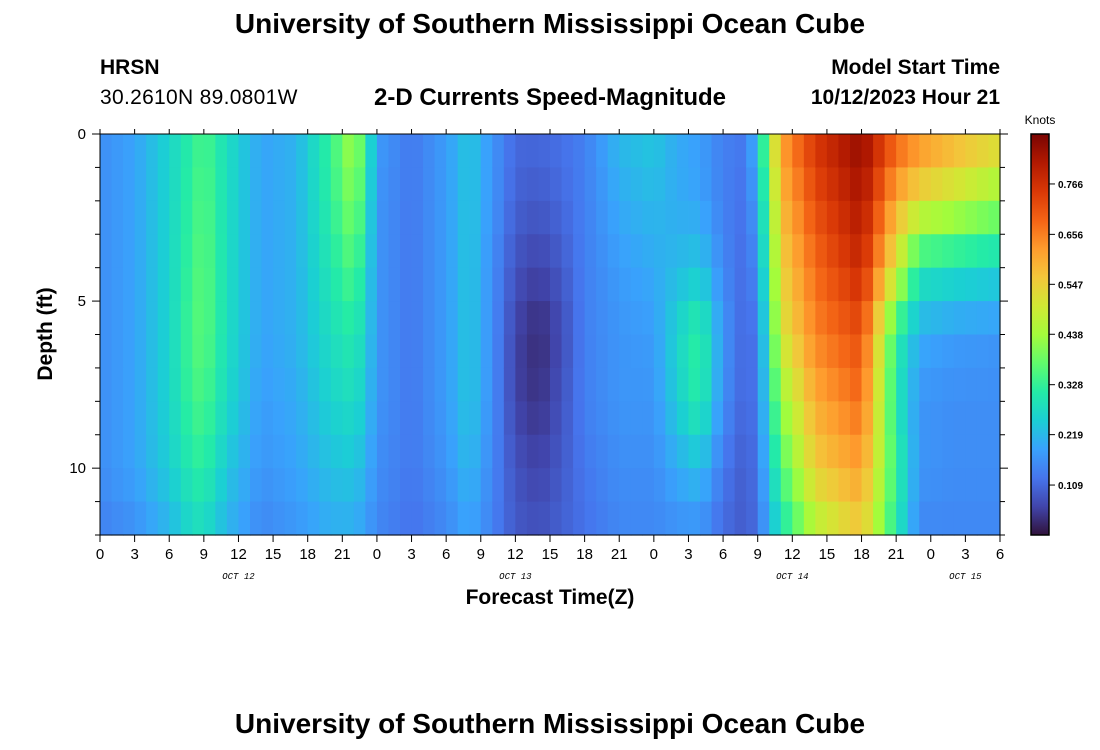  I want to click on colorbar-scale, so click(1040, 334).